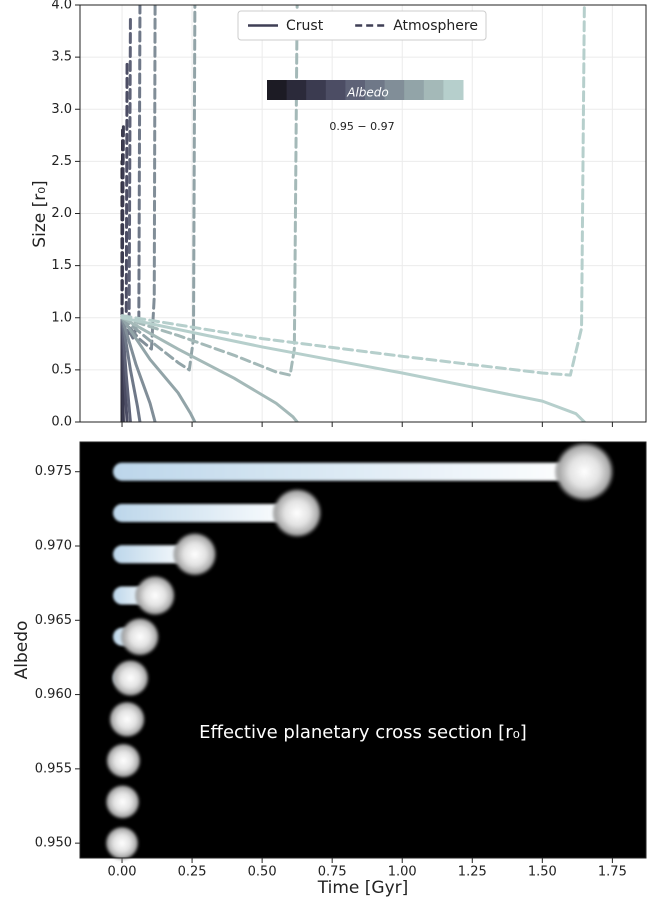 The image size is (661, 903). Describe the element at coordinates (53, 546) in the screenshot. I see `y-tick-label: 0.970` at that location.